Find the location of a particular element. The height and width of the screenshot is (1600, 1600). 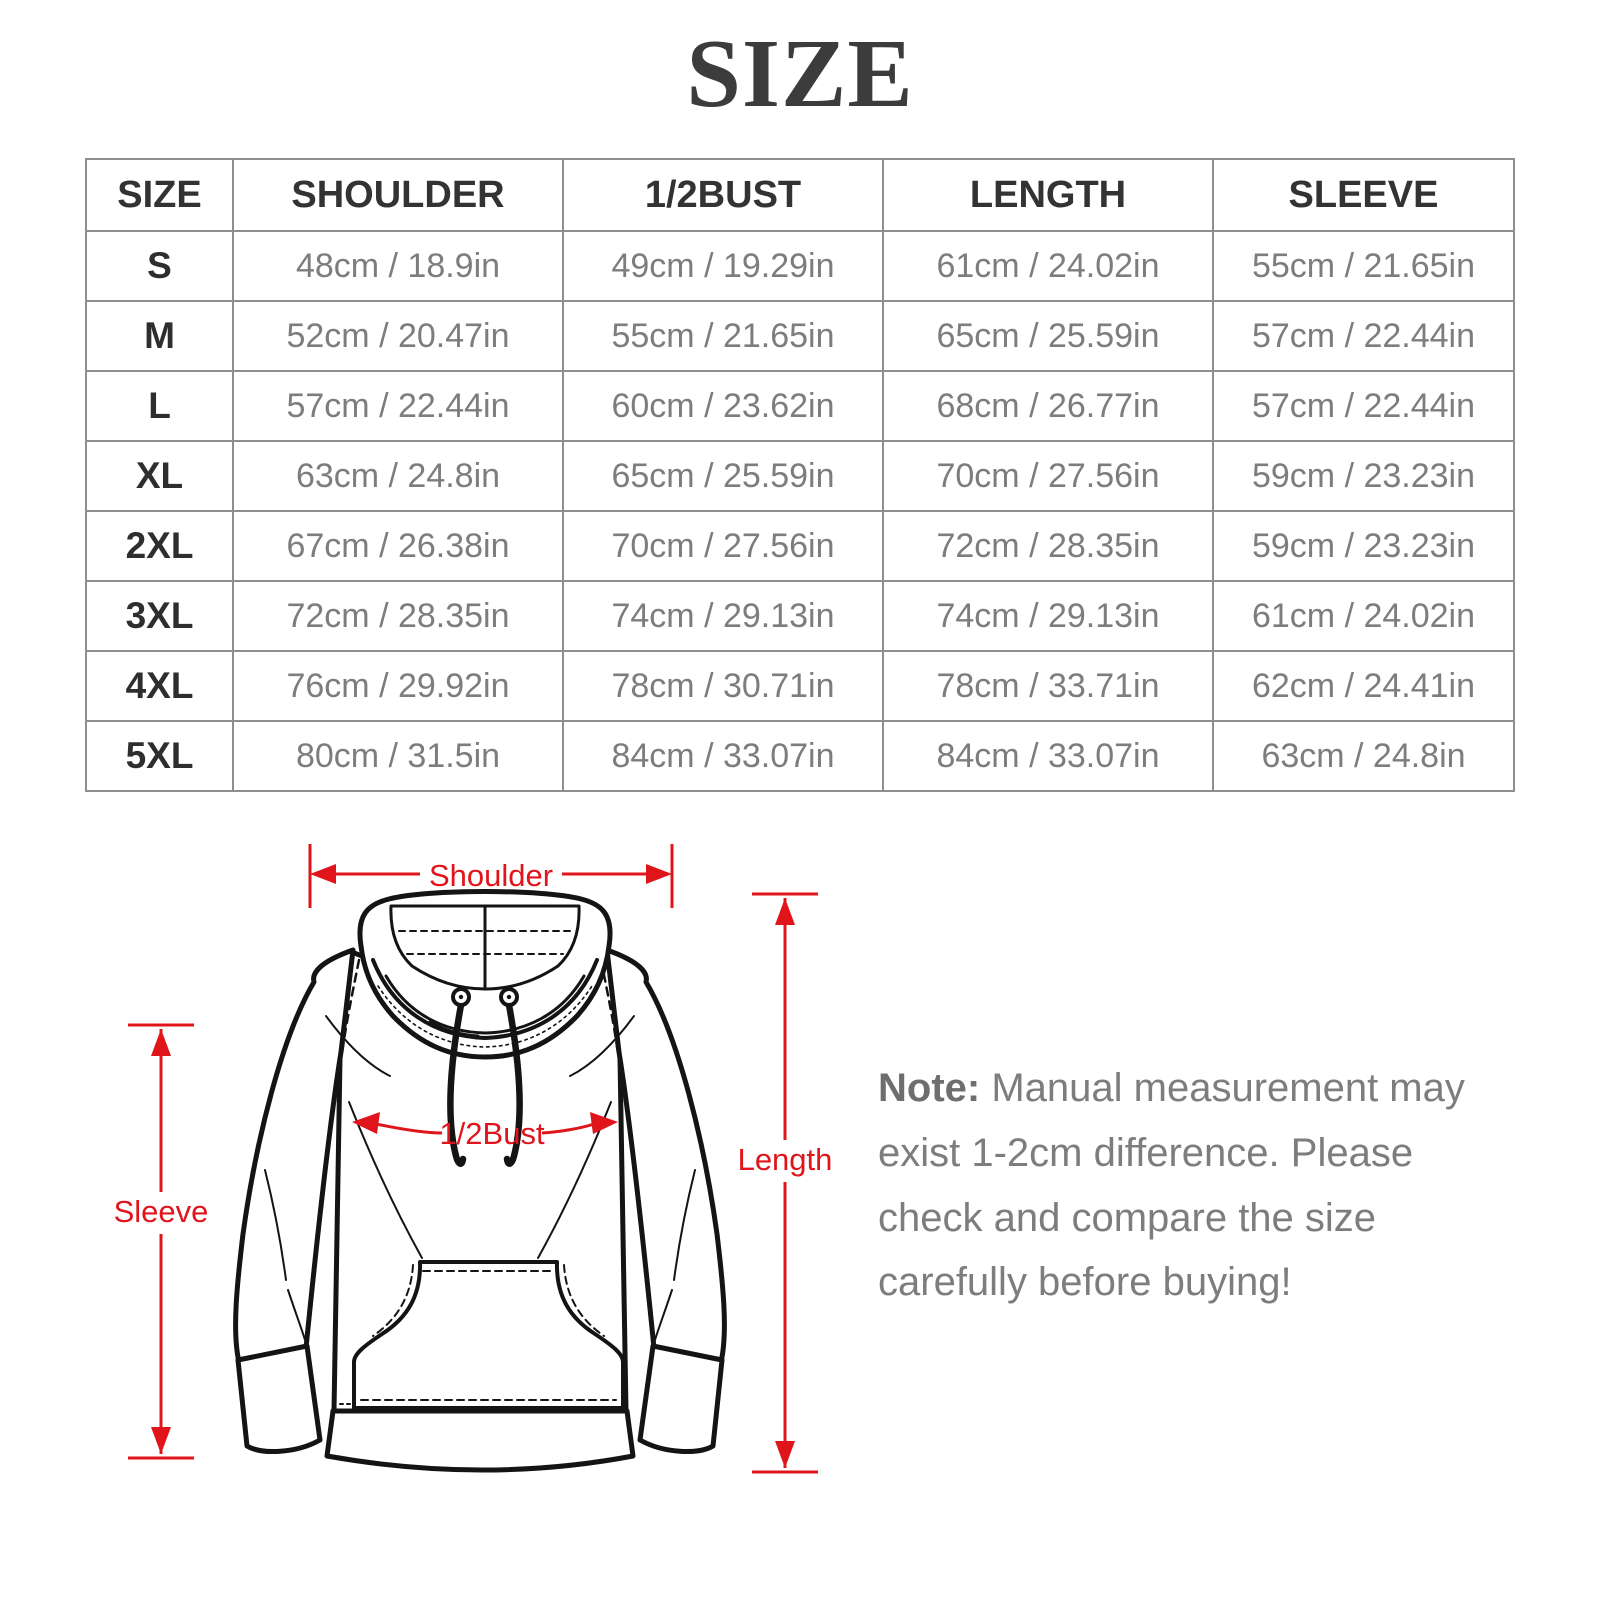

sleeve-value: 63cm / 24.8in is located at coordinates (1363, 756).